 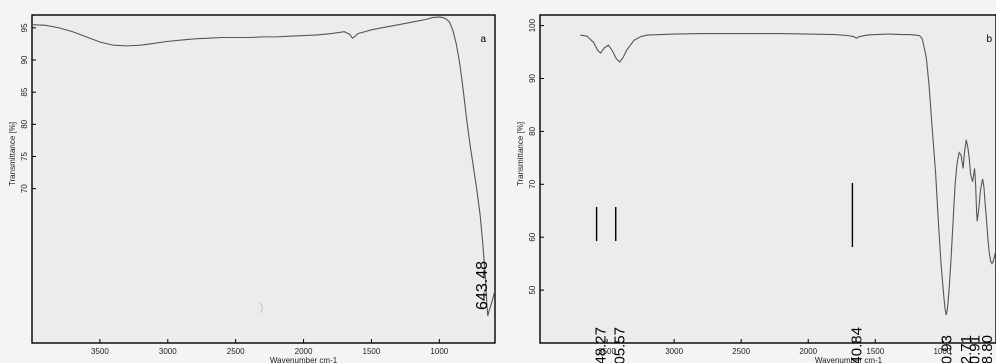 I want to click on panel-b-y-tick-label: 50, so click(x=532, y=289).